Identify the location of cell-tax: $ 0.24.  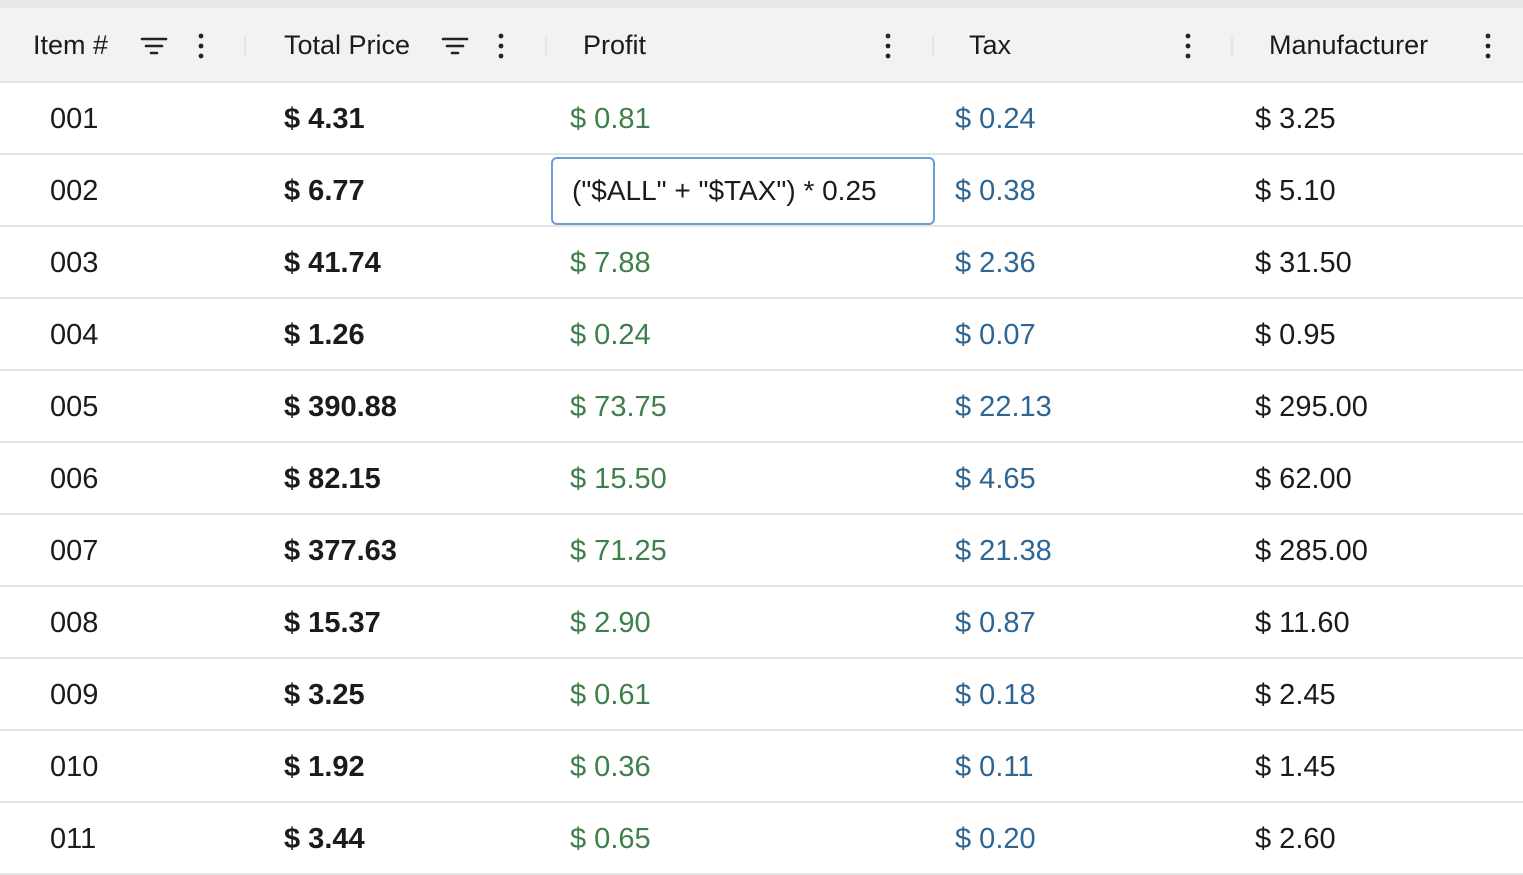
(995, 118).